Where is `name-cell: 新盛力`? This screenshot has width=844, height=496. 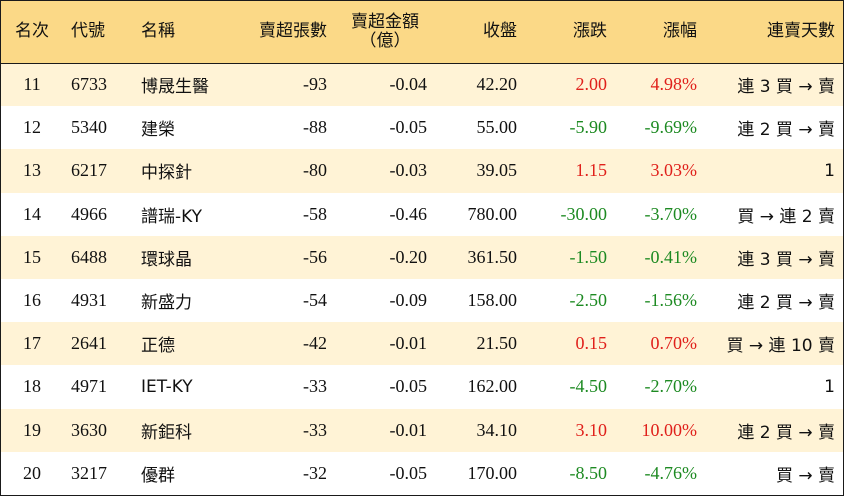
name-cell: 新盛力 is located at coordinates (166, 303).